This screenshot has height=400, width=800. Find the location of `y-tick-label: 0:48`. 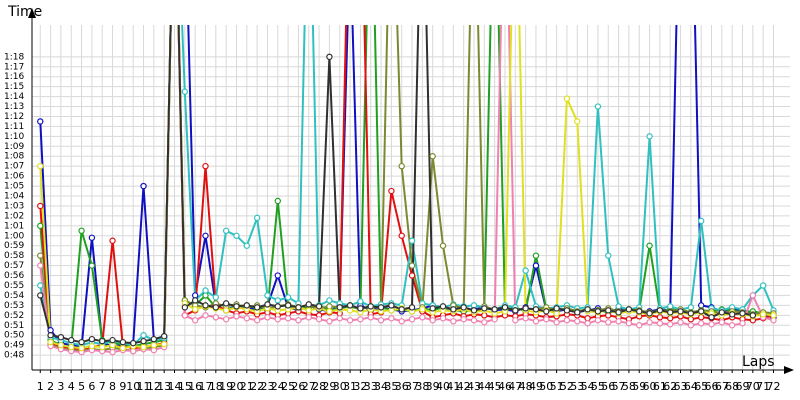

y-tick-label: 0:48 is located at coordinates (14, 356).